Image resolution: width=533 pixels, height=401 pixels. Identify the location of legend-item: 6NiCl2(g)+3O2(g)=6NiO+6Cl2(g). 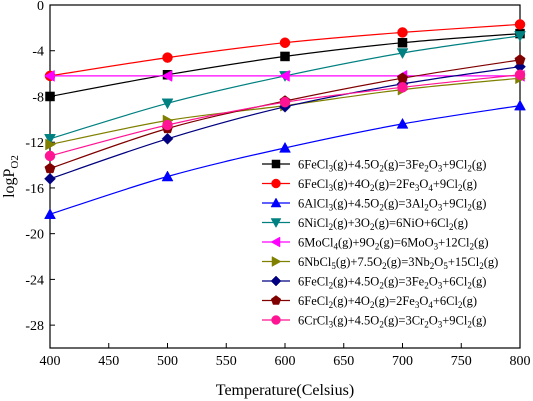
(365, 224).